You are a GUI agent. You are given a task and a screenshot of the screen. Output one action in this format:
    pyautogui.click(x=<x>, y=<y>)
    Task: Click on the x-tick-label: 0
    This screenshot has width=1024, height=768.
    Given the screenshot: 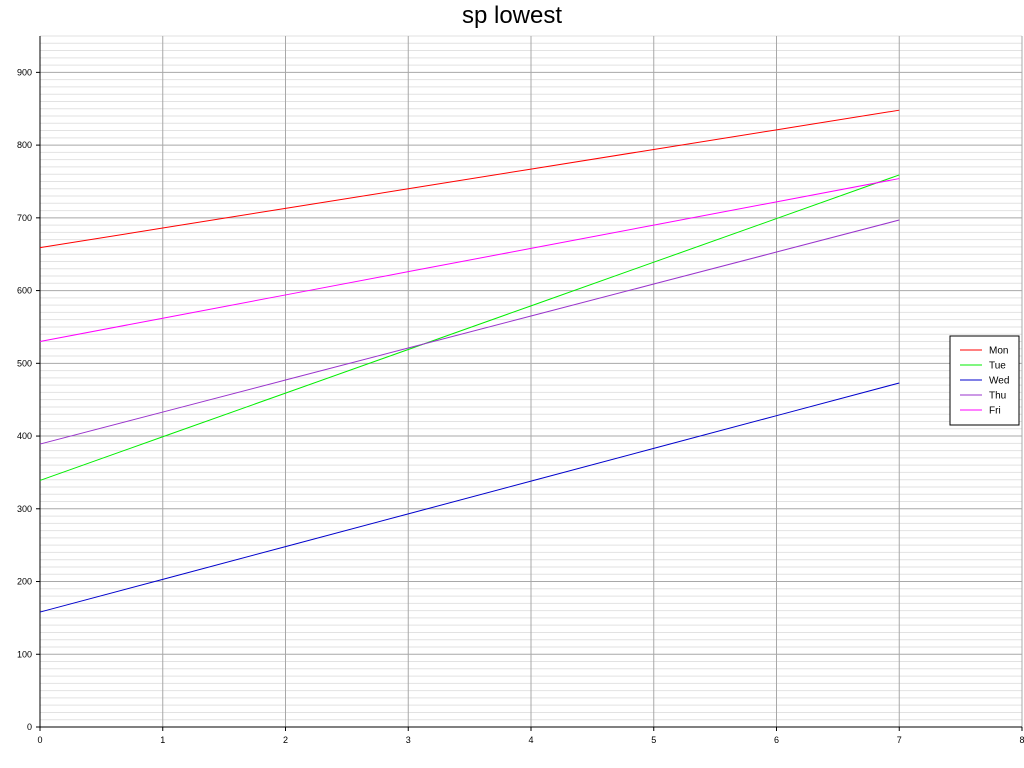 What is the action you would take?
    pyautogui.click(x=39, y=740)
    